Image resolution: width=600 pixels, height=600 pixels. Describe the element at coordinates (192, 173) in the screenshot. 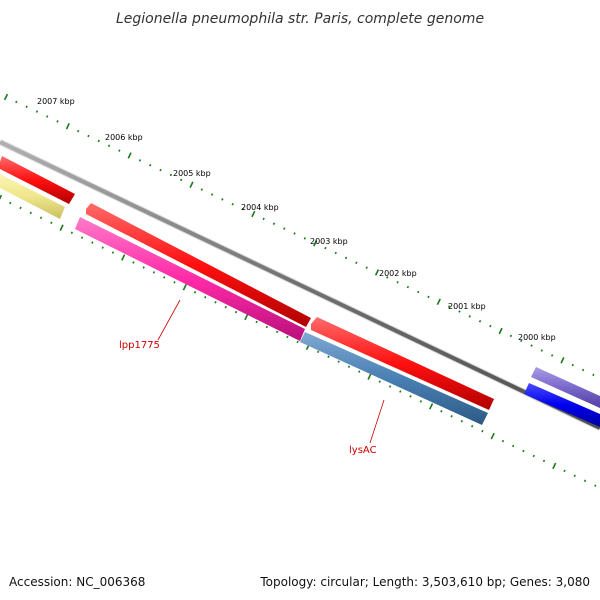

I see `scale-label-2005: 2005 kbp` at that location.